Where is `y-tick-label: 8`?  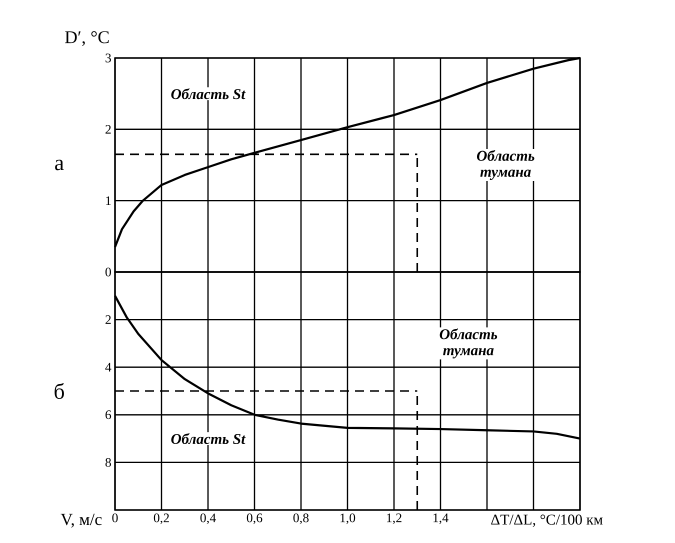
y-tick-label: 8 is located at coordinates (108, 462).